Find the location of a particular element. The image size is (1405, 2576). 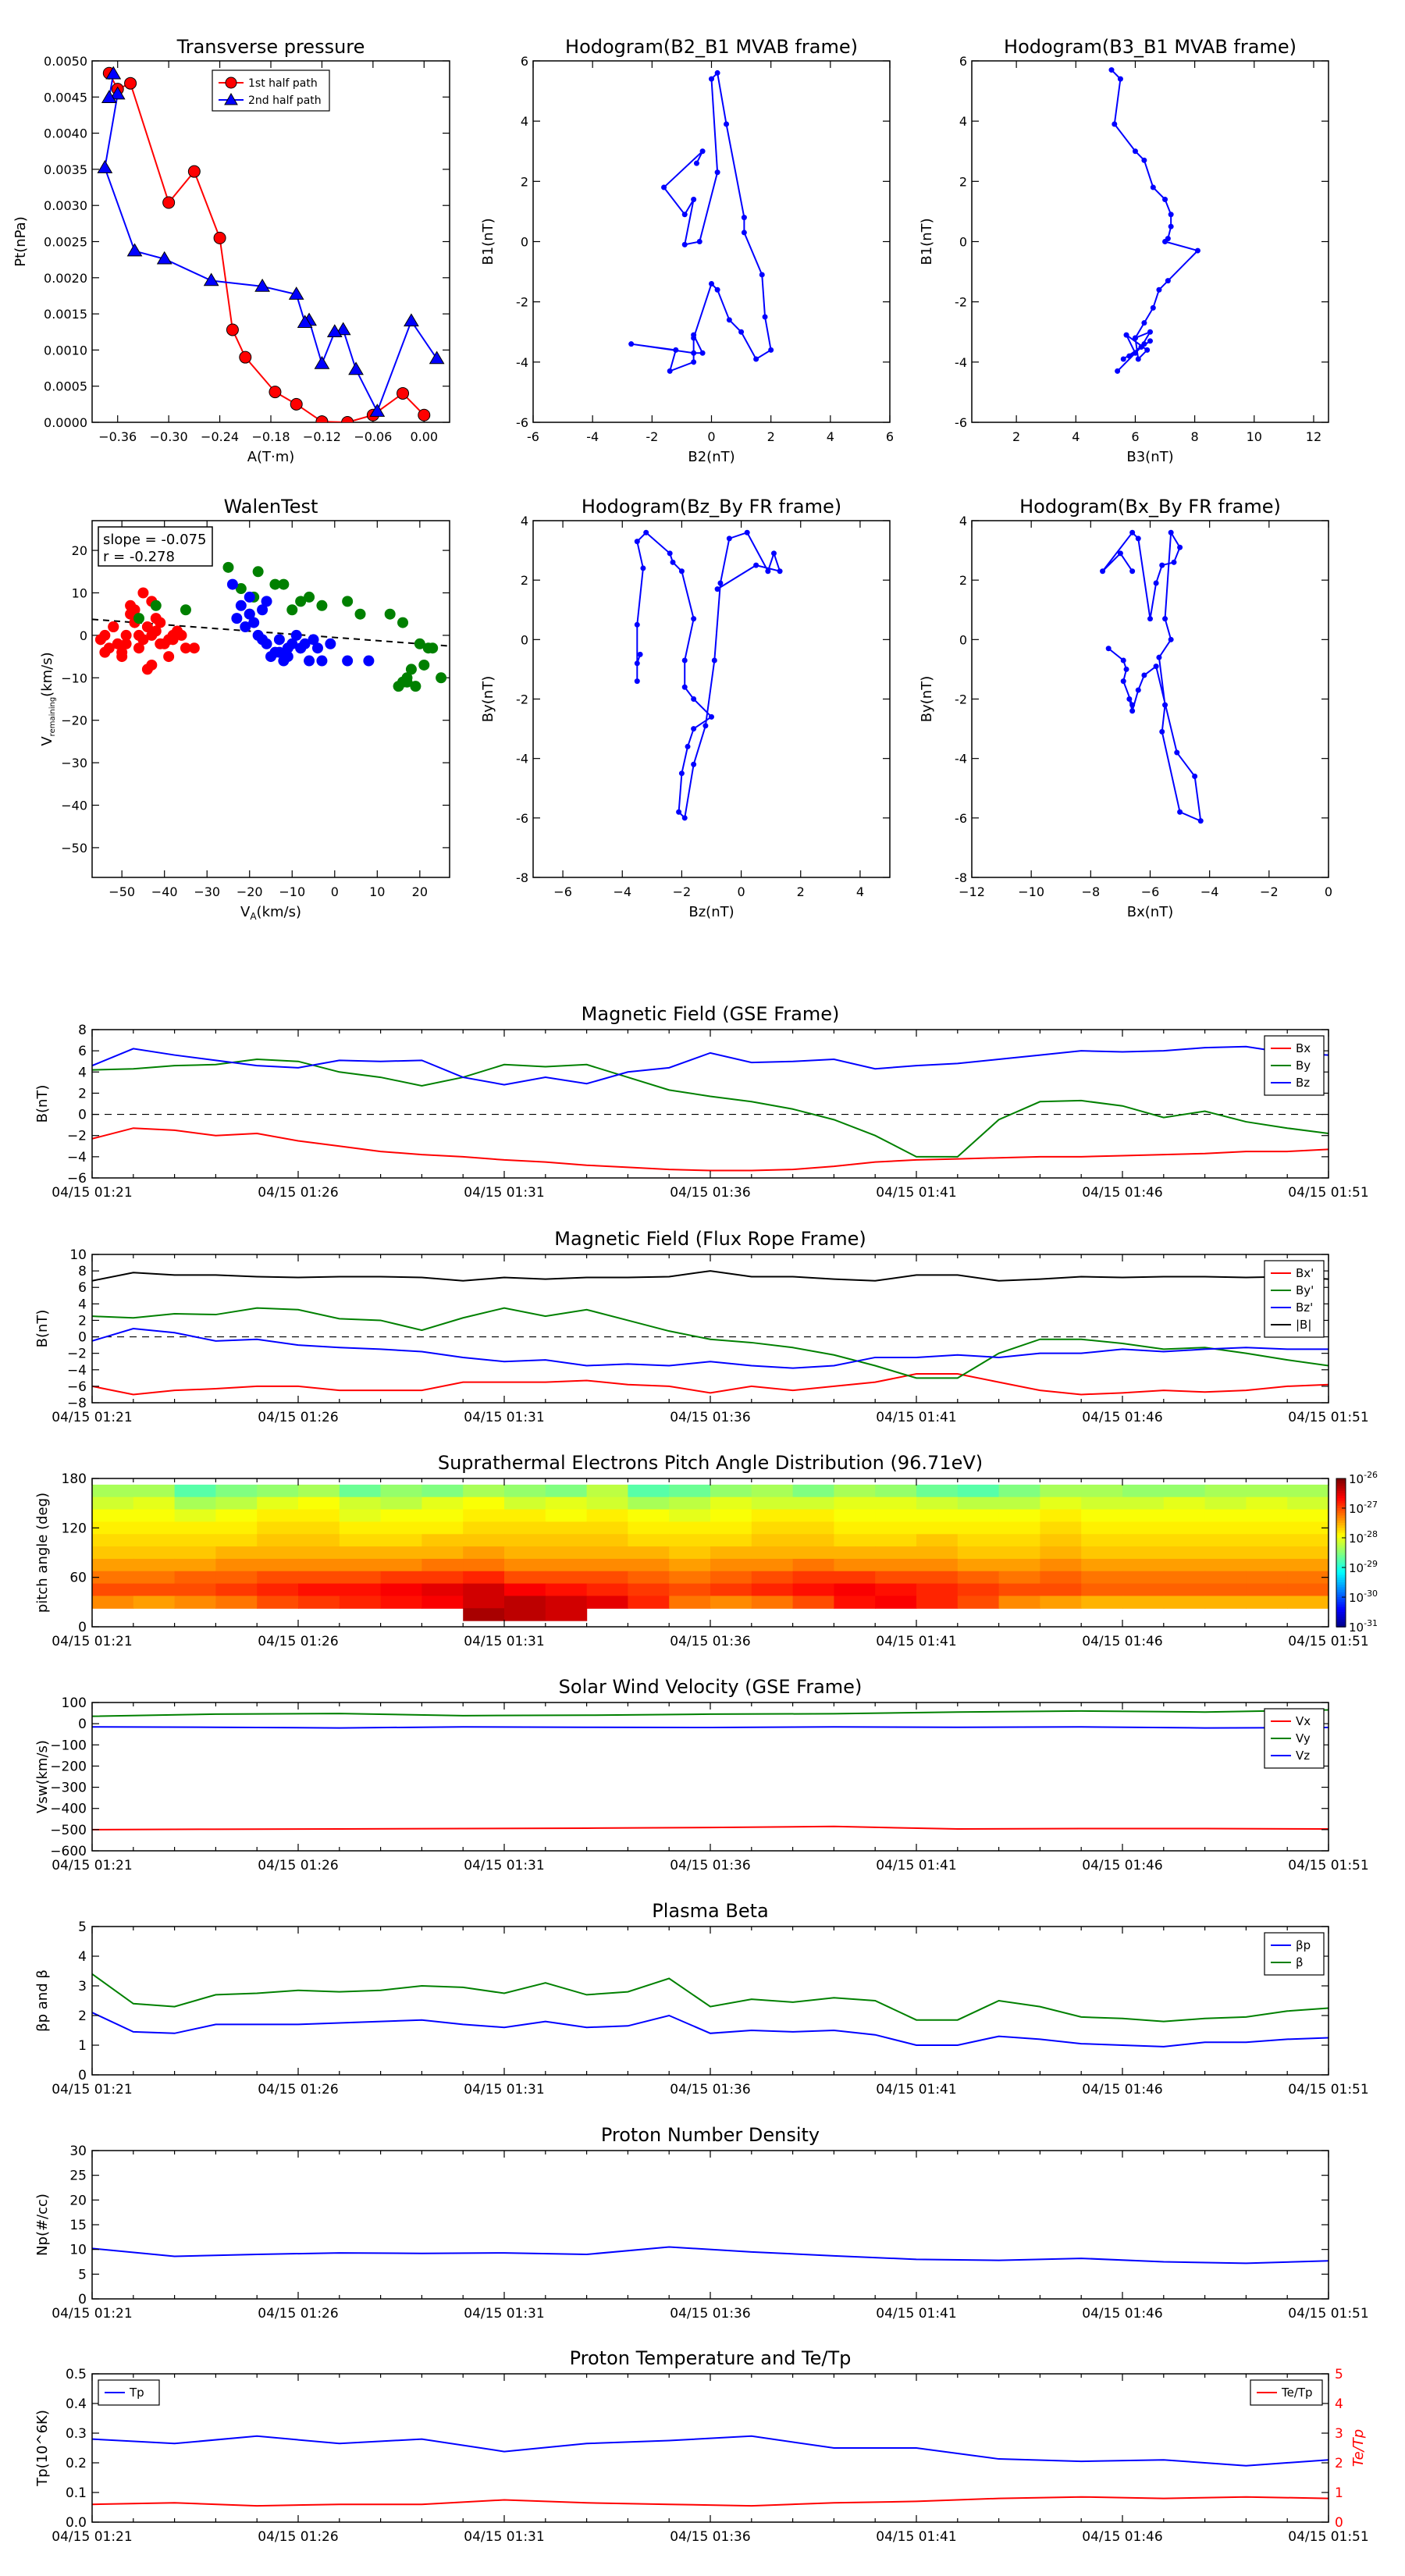

x-tick-label: 0 is located at coordinates (335, 891).